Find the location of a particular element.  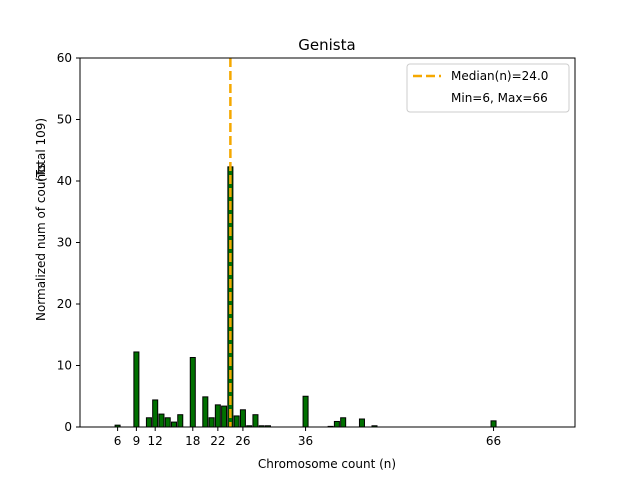

y-tick-label: 10 is located at coordinates (64, 366).